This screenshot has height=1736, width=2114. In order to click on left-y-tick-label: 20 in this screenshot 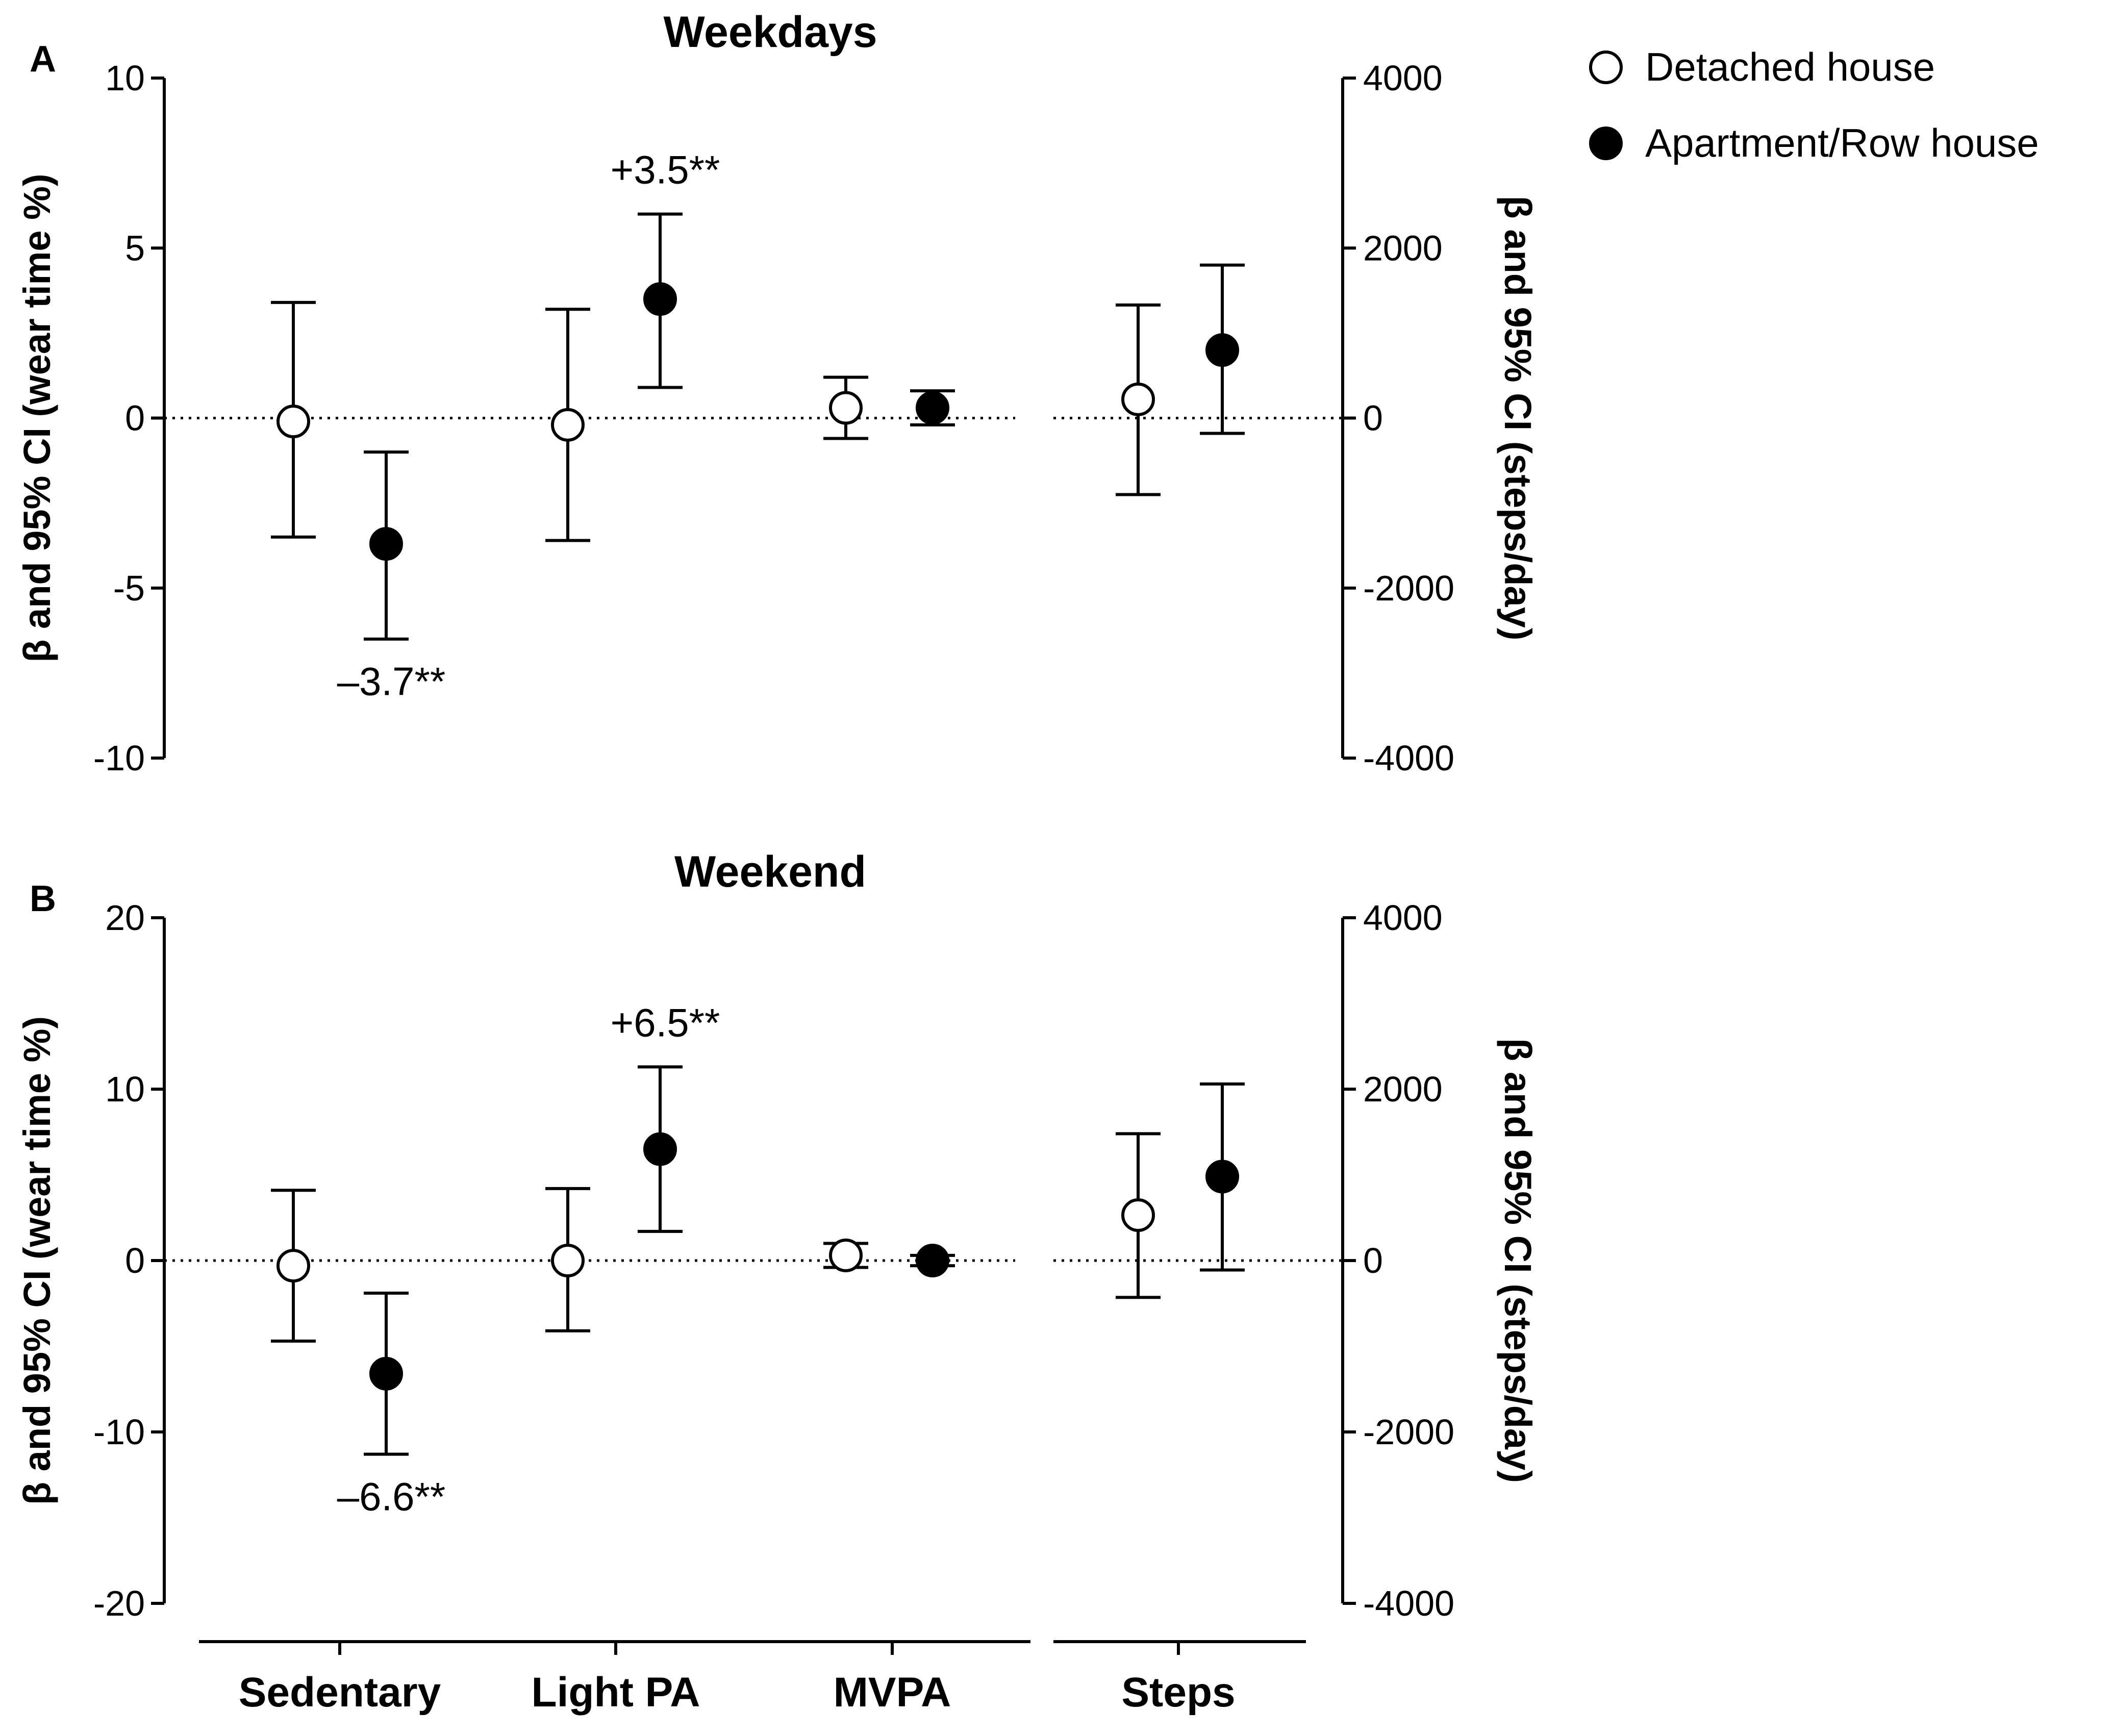, I will do `click(125, 918)`.